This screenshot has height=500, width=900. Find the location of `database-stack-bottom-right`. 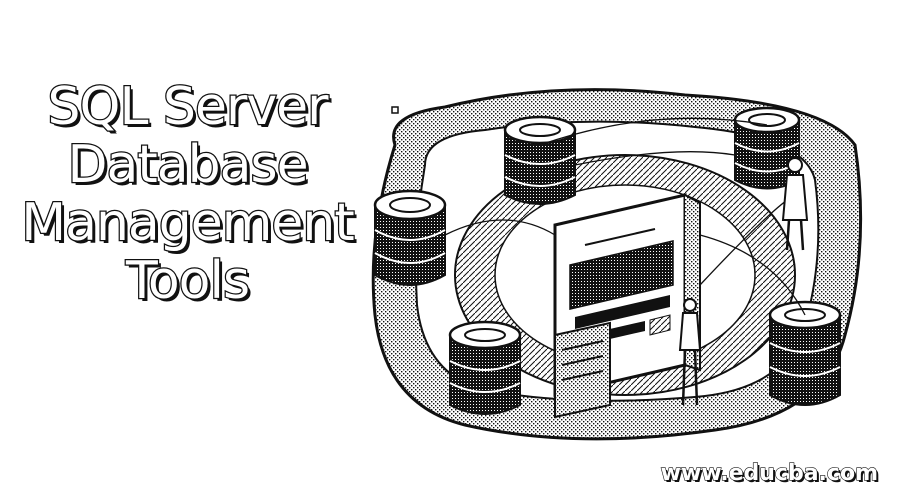

database-stack-bottom-right is located at coordinates (805, 353).